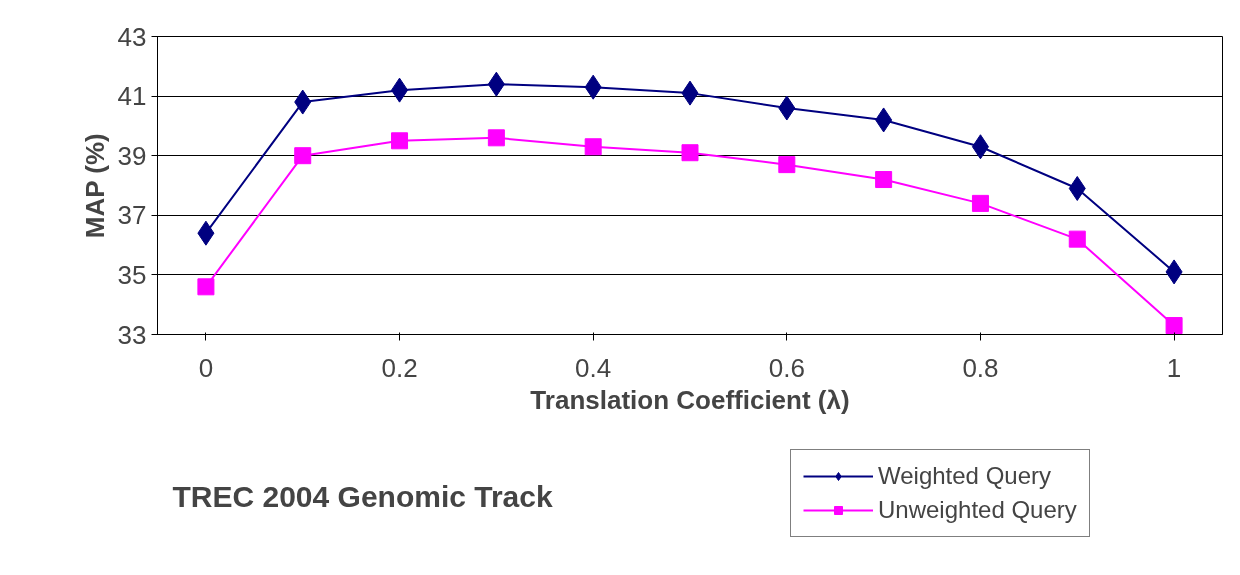  Describe the element at coordinates (980, 367) in the screenshot. I see `x-tick-label: 0.8` at that location.